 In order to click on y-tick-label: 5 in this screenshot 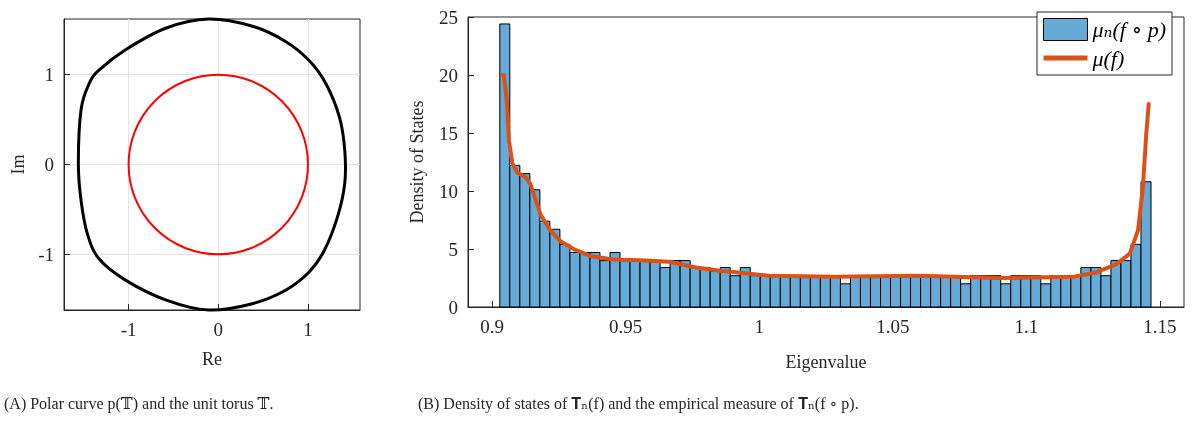, I will do `click(453, 249)`.